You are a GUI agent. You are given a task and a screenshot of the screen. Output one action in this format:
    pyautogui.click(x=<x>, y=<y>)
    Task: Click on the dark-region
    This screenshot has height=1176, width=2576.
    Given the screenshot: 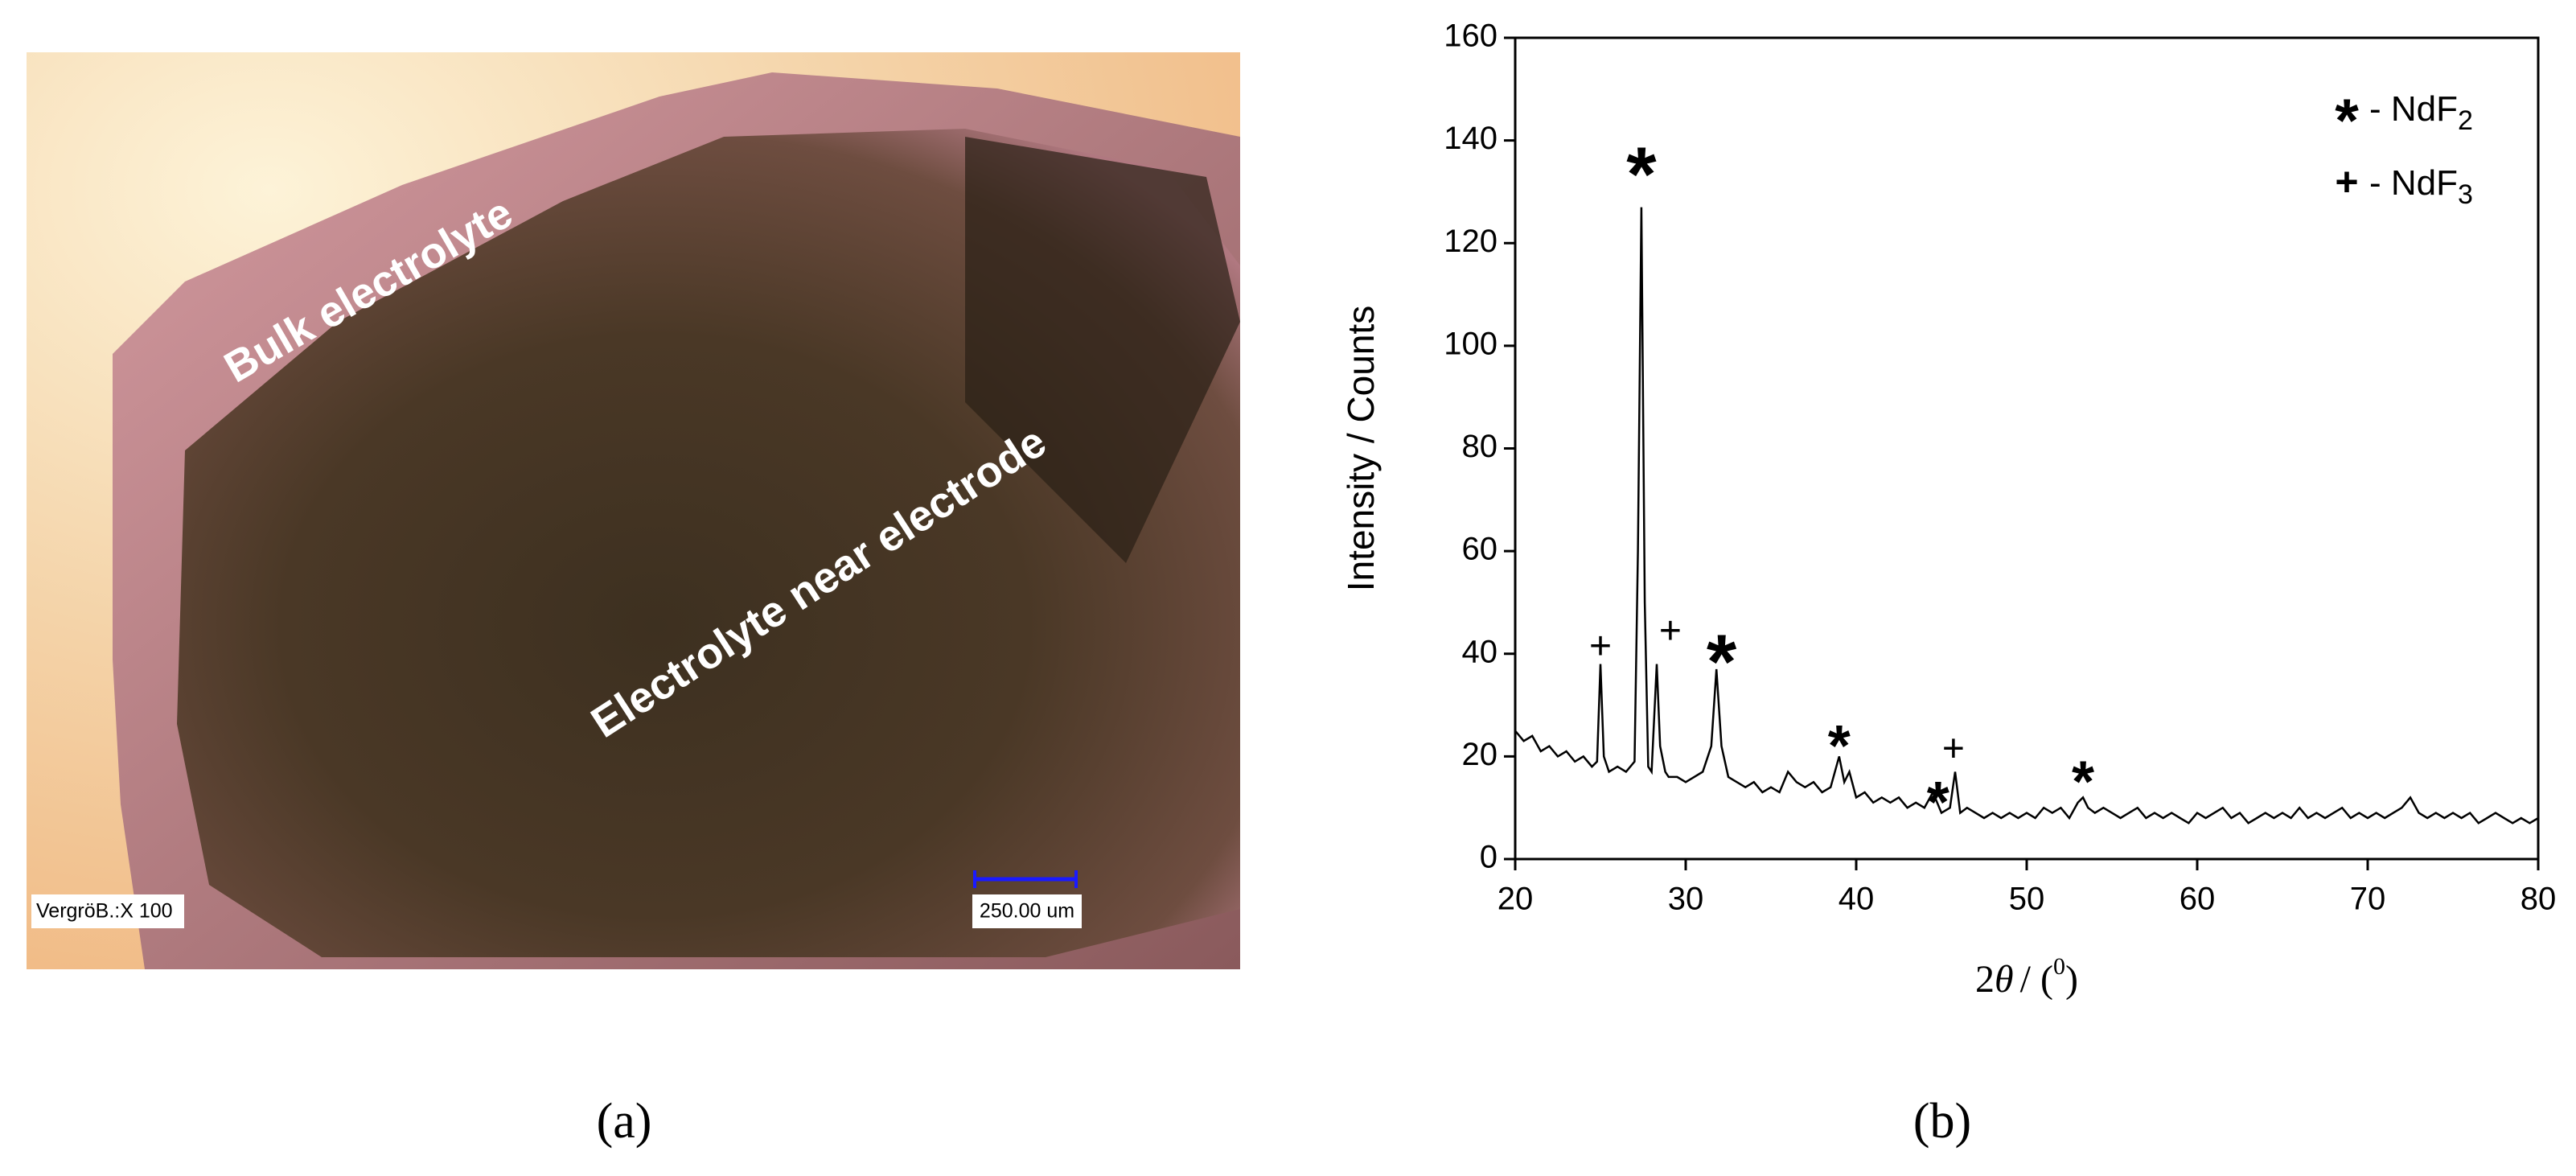 What is the action you would take?
    pyautogui.click(x=1102, y=350)
    